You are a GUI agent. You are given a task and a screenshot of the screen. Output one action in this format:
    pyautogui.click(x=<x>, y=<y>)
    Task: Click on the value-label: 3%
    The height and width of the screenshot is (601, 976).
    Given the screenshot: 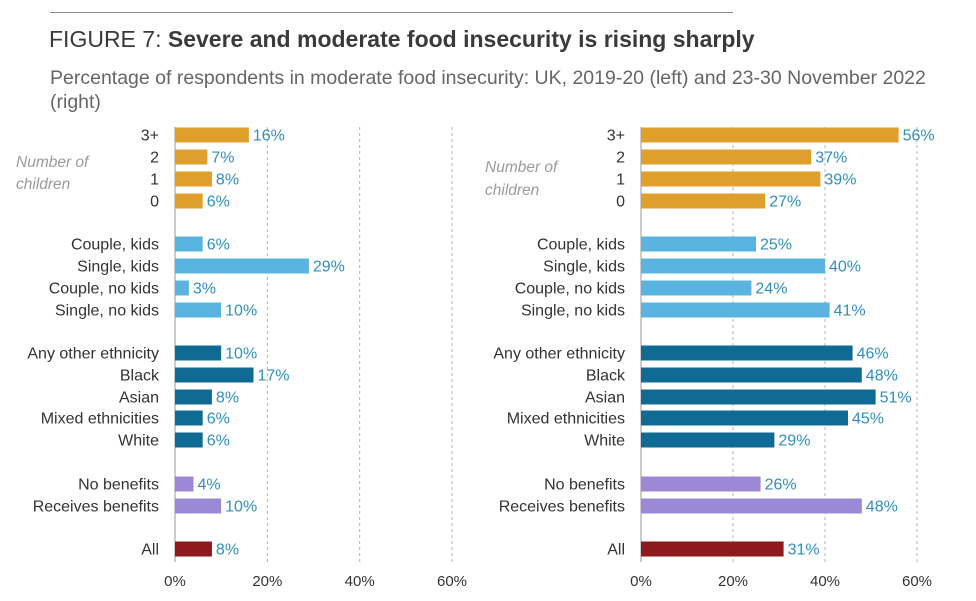 What is the action you would take?
    pyautogui.click(x=204, y=289)
    